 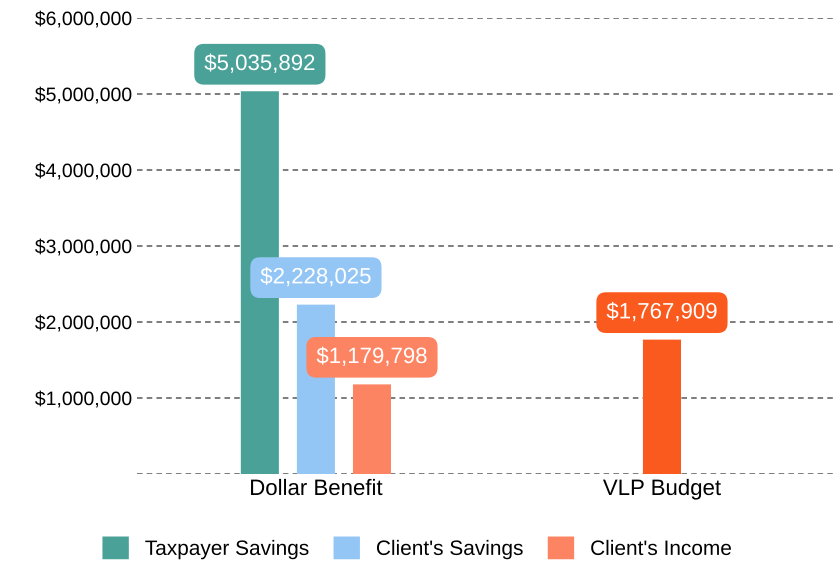 What do you see at coordinates (83, 171) in the screenshot?
I see `y-tick-label: $4,000,000` at bounding box center [83, 171].